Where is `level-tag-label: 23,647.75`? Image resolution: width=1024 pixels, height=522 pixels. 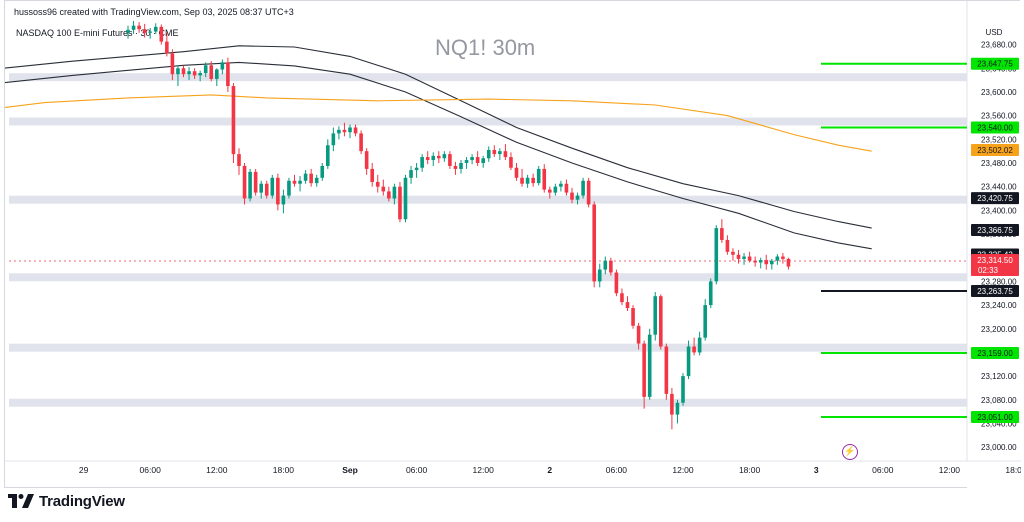
level-tag-label: 23,647.75 is located at coordinates (995, 64).